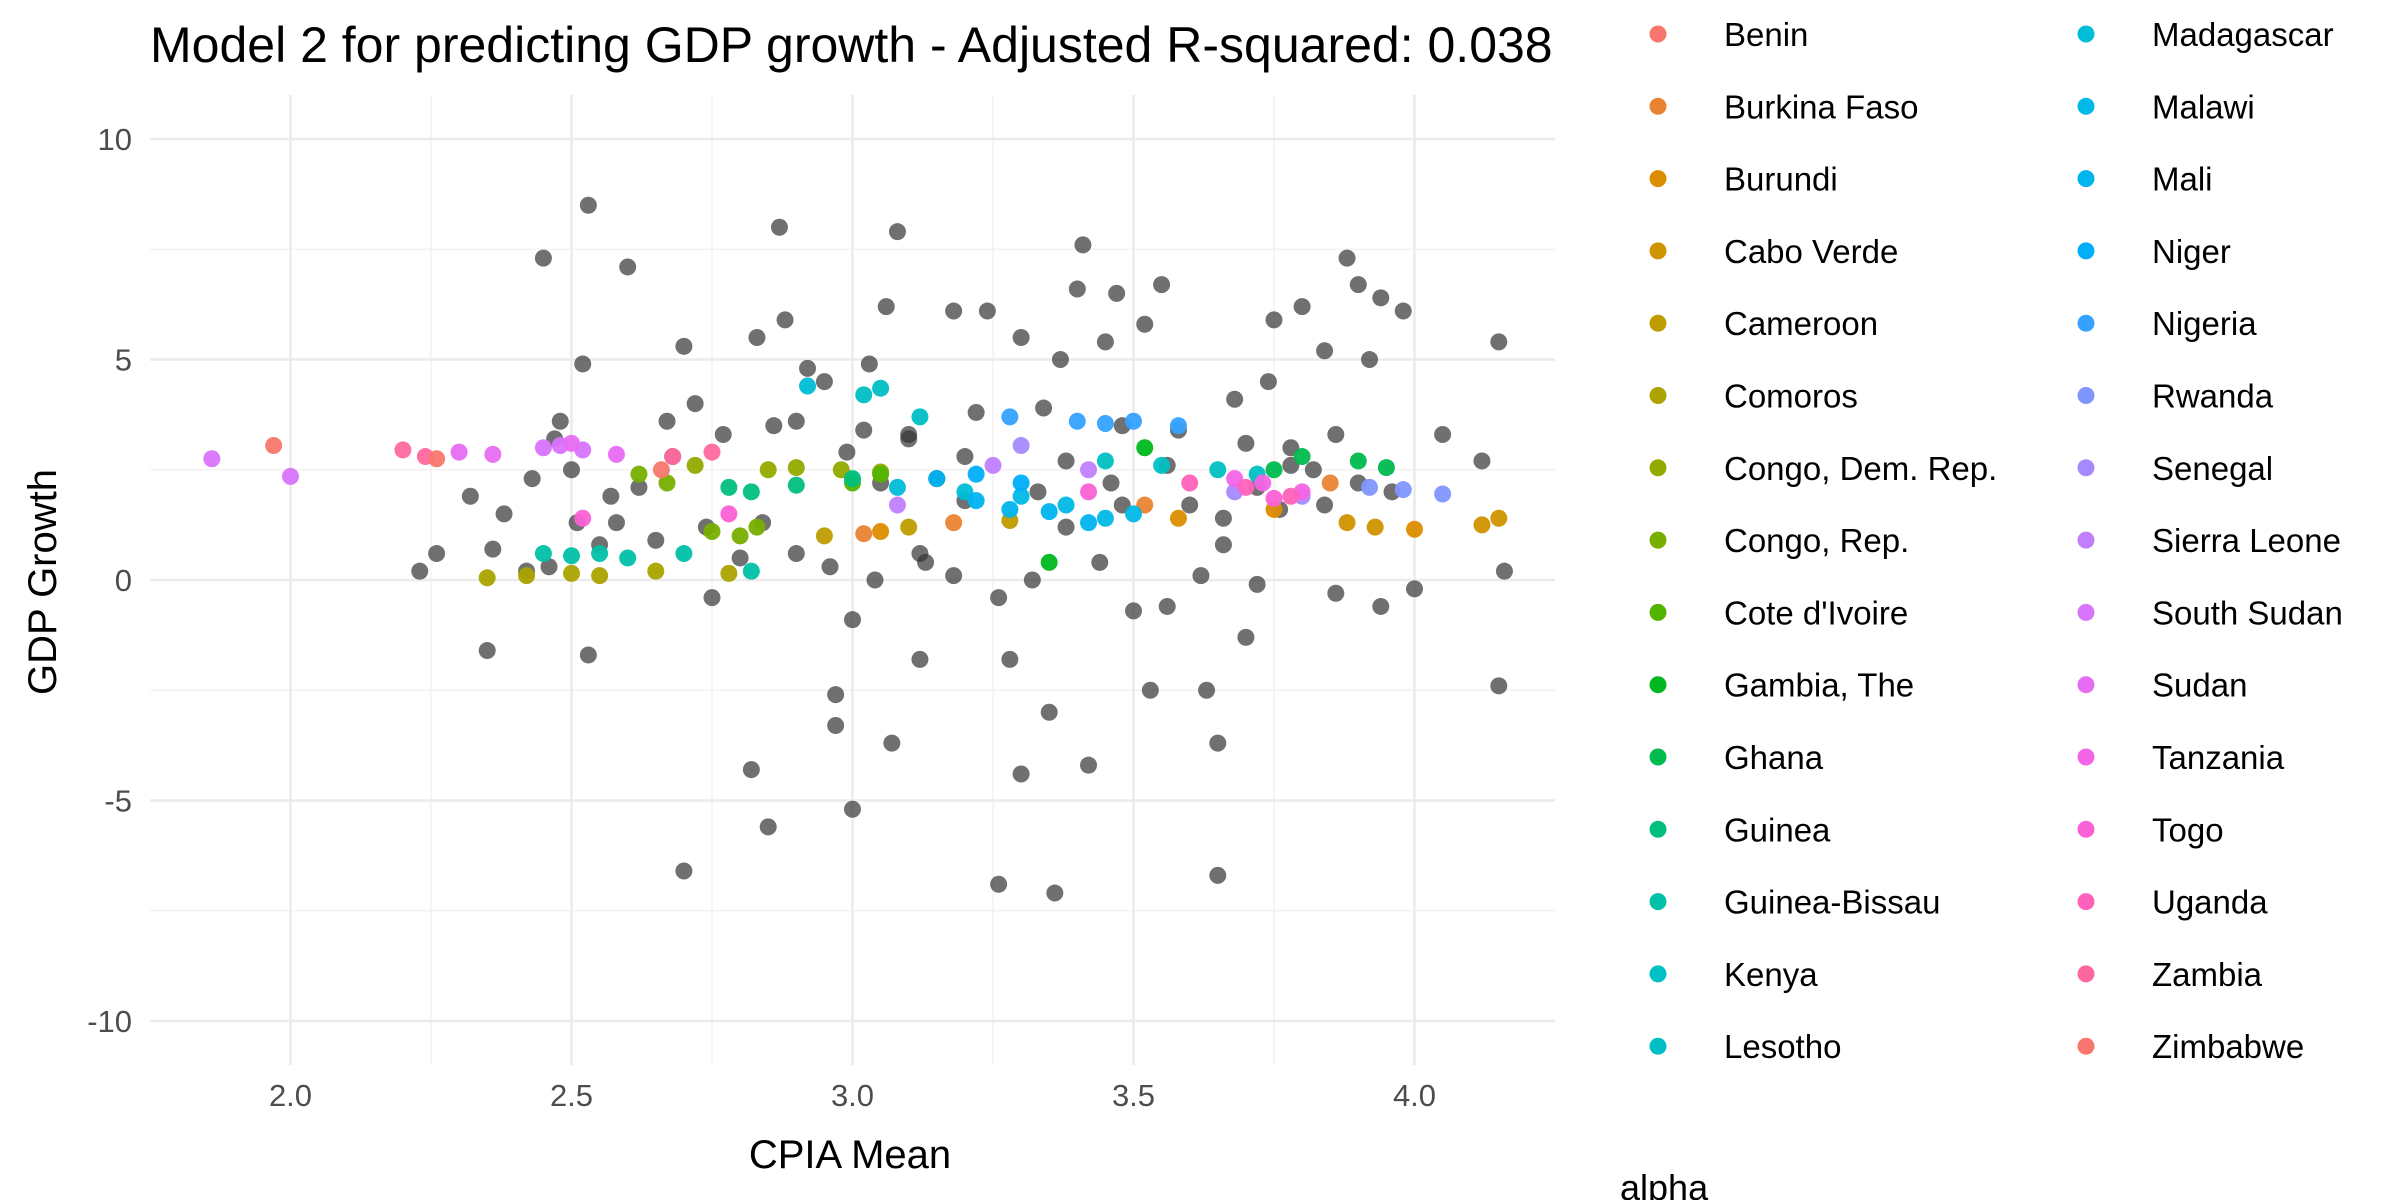  What do you see at coordinates (2170, 974) in the screenshot?
I see `legend-item: Zambia` at bounding box center [2170, 974].